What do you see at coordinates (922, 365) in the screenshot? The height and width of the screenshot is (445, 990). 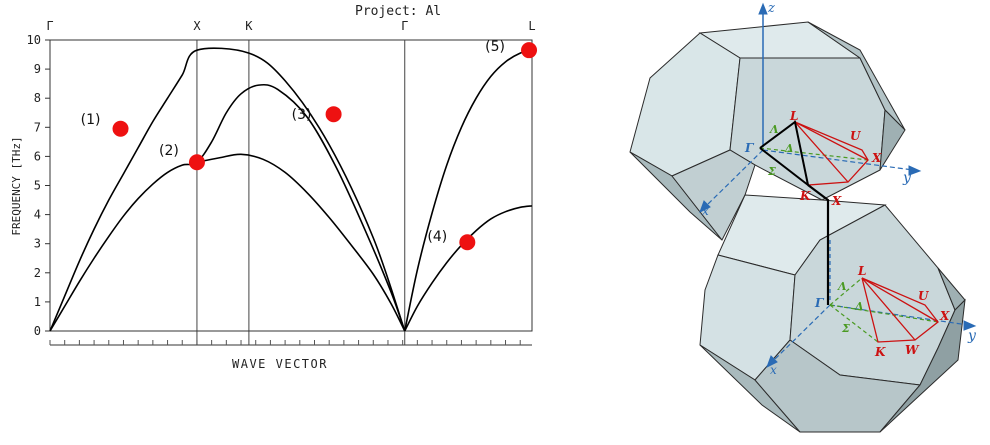 I see `lower-bottom-right-face` at bounding box center [922, 365].